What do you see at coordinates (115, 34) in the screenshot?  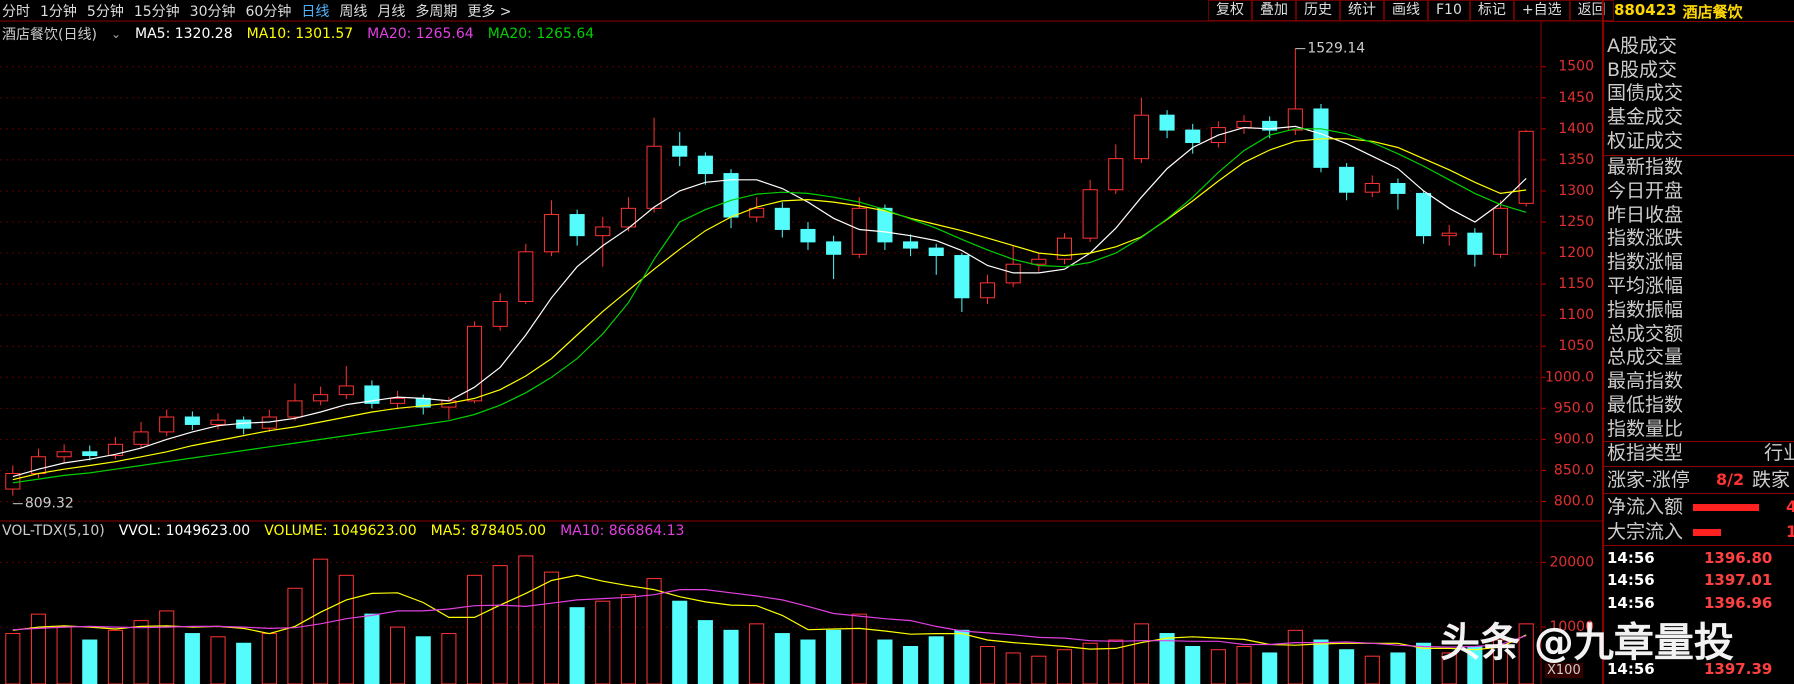 I see `dropdown-icon: ⌄` at bounding box center [115, 34].